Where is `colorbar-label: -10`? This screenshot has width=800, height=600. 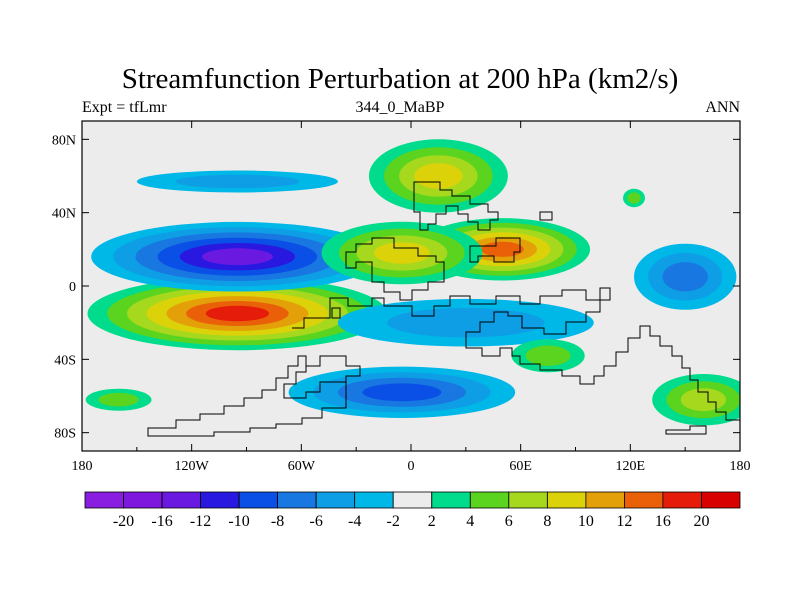
colorbar-label: -10 is located at coordinates (238, 521).